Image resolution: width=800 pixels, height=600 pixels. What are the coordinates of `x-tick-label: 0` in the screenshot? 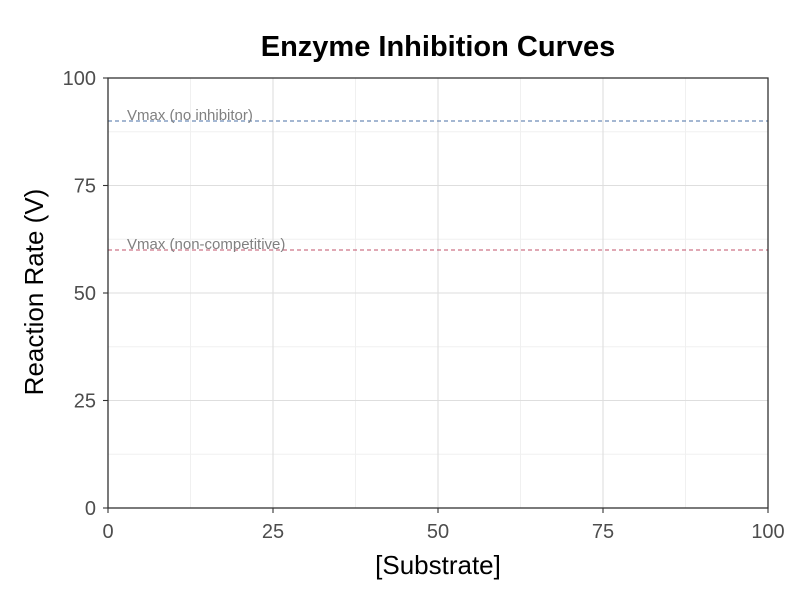 It's located at (107, 532).